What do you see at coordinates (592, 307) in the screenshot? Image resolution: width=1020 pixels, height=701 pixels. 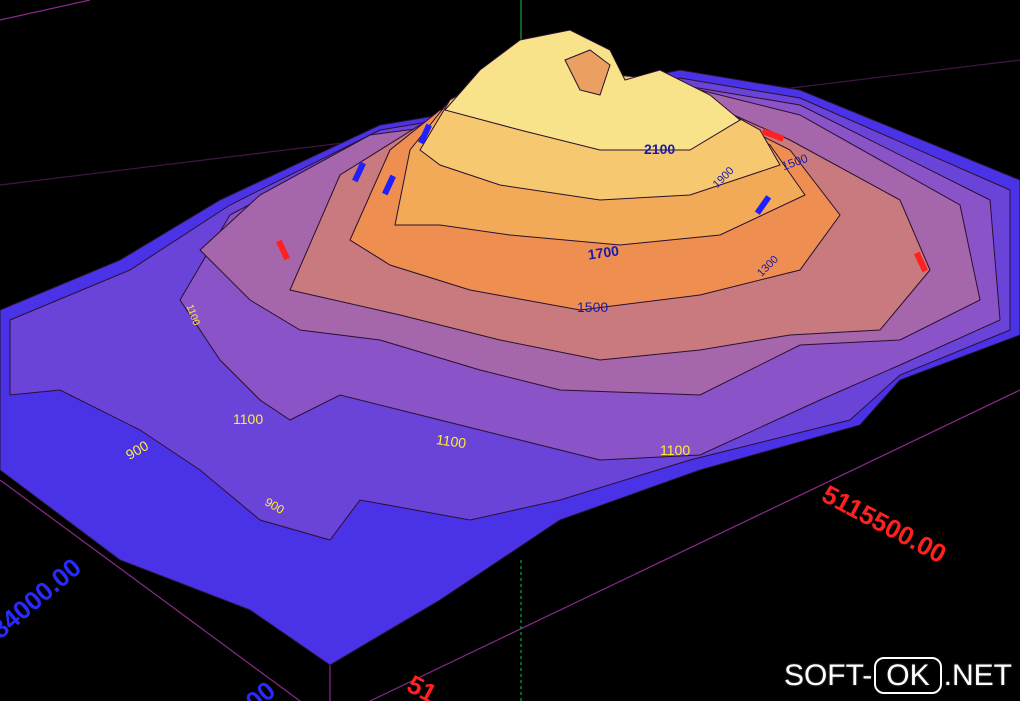 I see `contour-label: 1500` at bounding box center [592, 307].